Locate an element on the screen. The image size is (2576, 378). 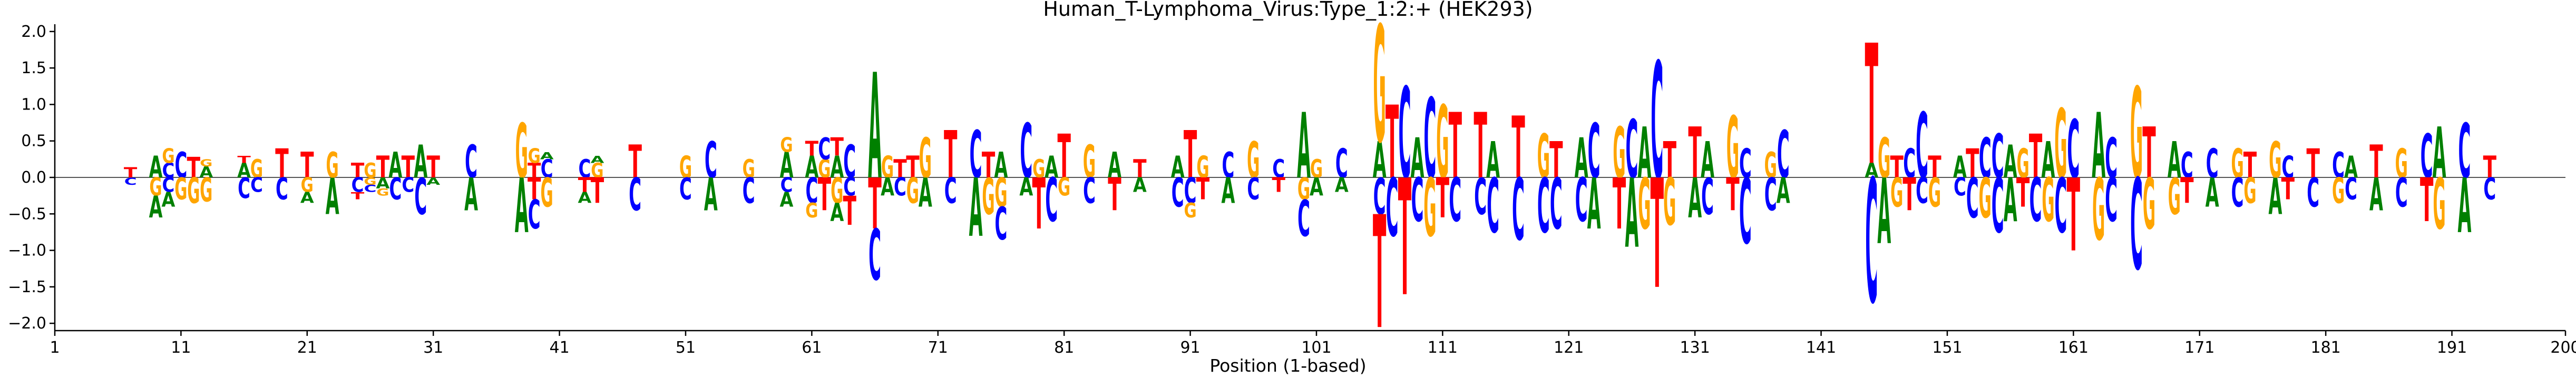
y-tick-label: −0.5 is located at coordinates (27, 214).